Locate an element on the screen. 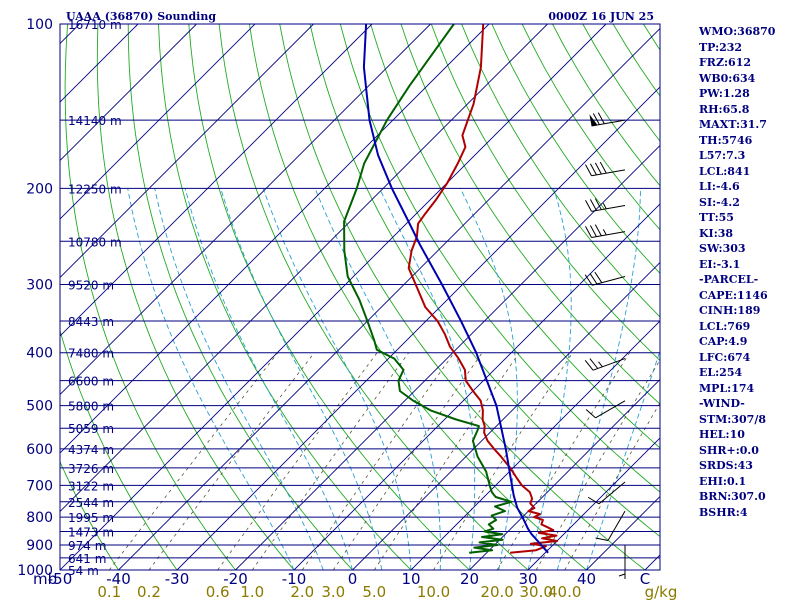 Image resolution: width=800 pixels, height=600 pixels. mixing-ratio-tick-label: 2.0 is located at coordinates (302, 591).